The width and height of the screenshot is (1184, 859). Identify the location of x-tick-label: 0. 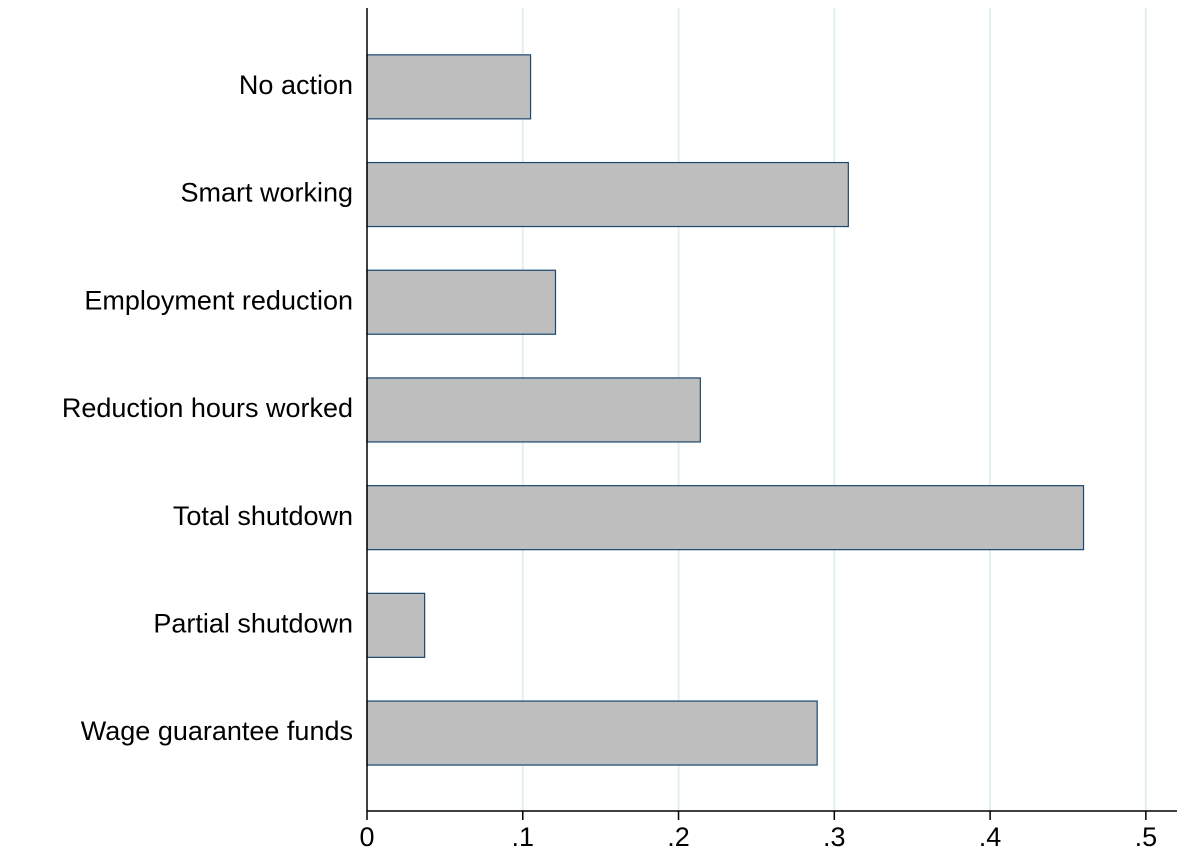
(366, 837).